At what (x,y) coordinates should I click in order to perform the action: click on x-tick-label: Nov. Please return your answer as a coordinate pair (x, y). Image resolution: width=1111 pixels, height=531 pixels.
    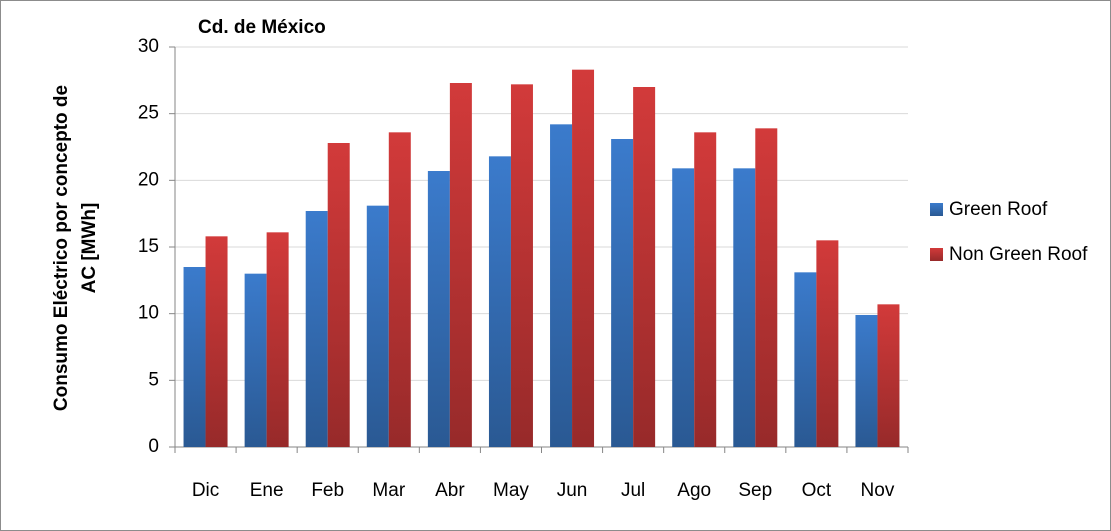
    Looking at the image, I should click on (878, 490).